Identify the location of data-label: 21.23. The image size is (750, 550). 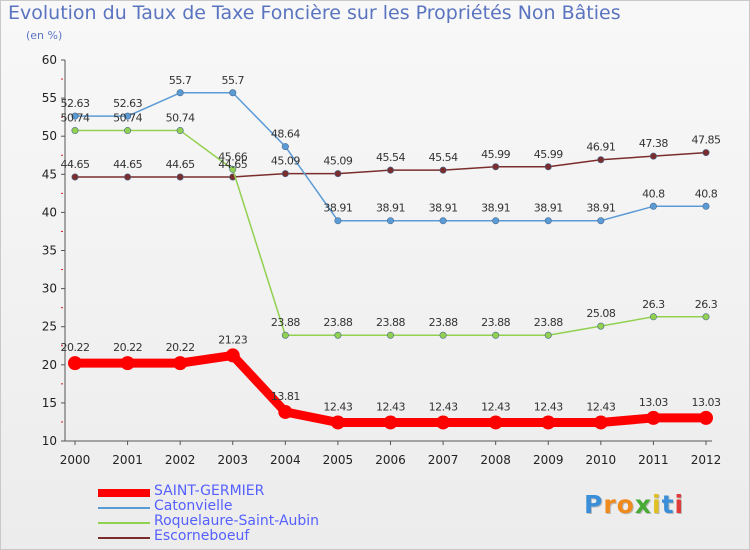
(232, 339).